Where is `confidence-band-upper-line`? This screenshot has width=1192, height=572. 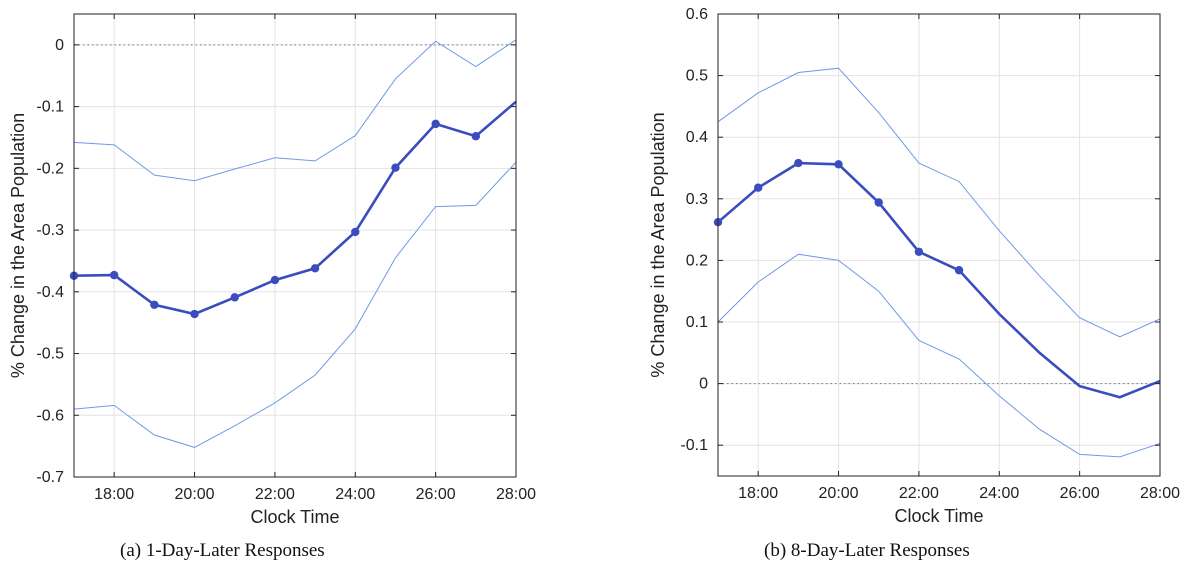 confidence-band-upper-line is located at coordinates (295, 110).